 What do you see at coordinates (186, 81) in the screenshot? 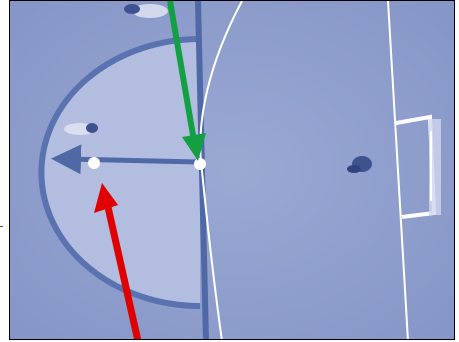
I see `green-arrow` at bounding box center [186, 81].